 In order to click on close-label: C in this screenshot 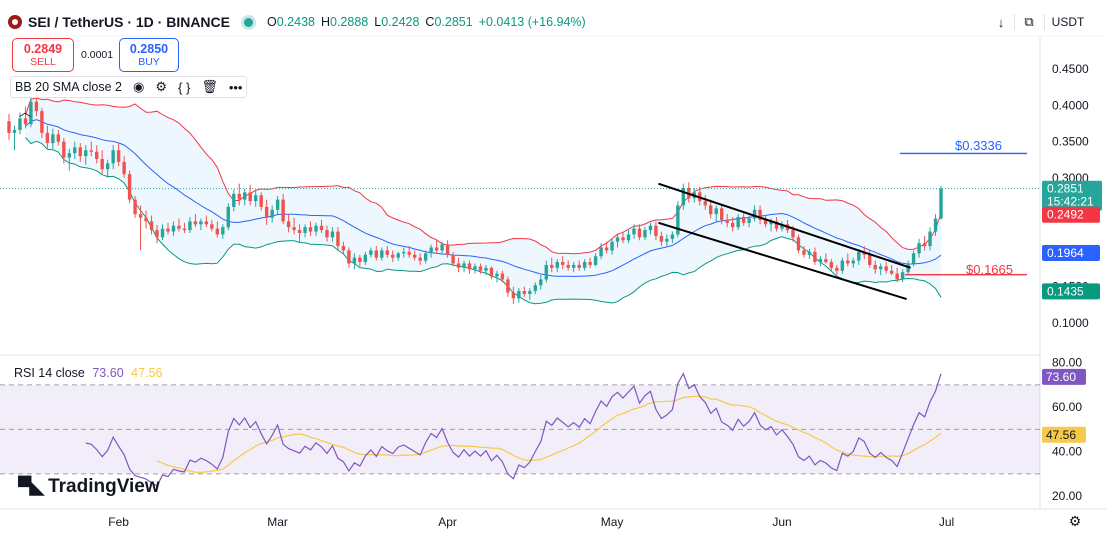, I will do `click(430, 22)`.